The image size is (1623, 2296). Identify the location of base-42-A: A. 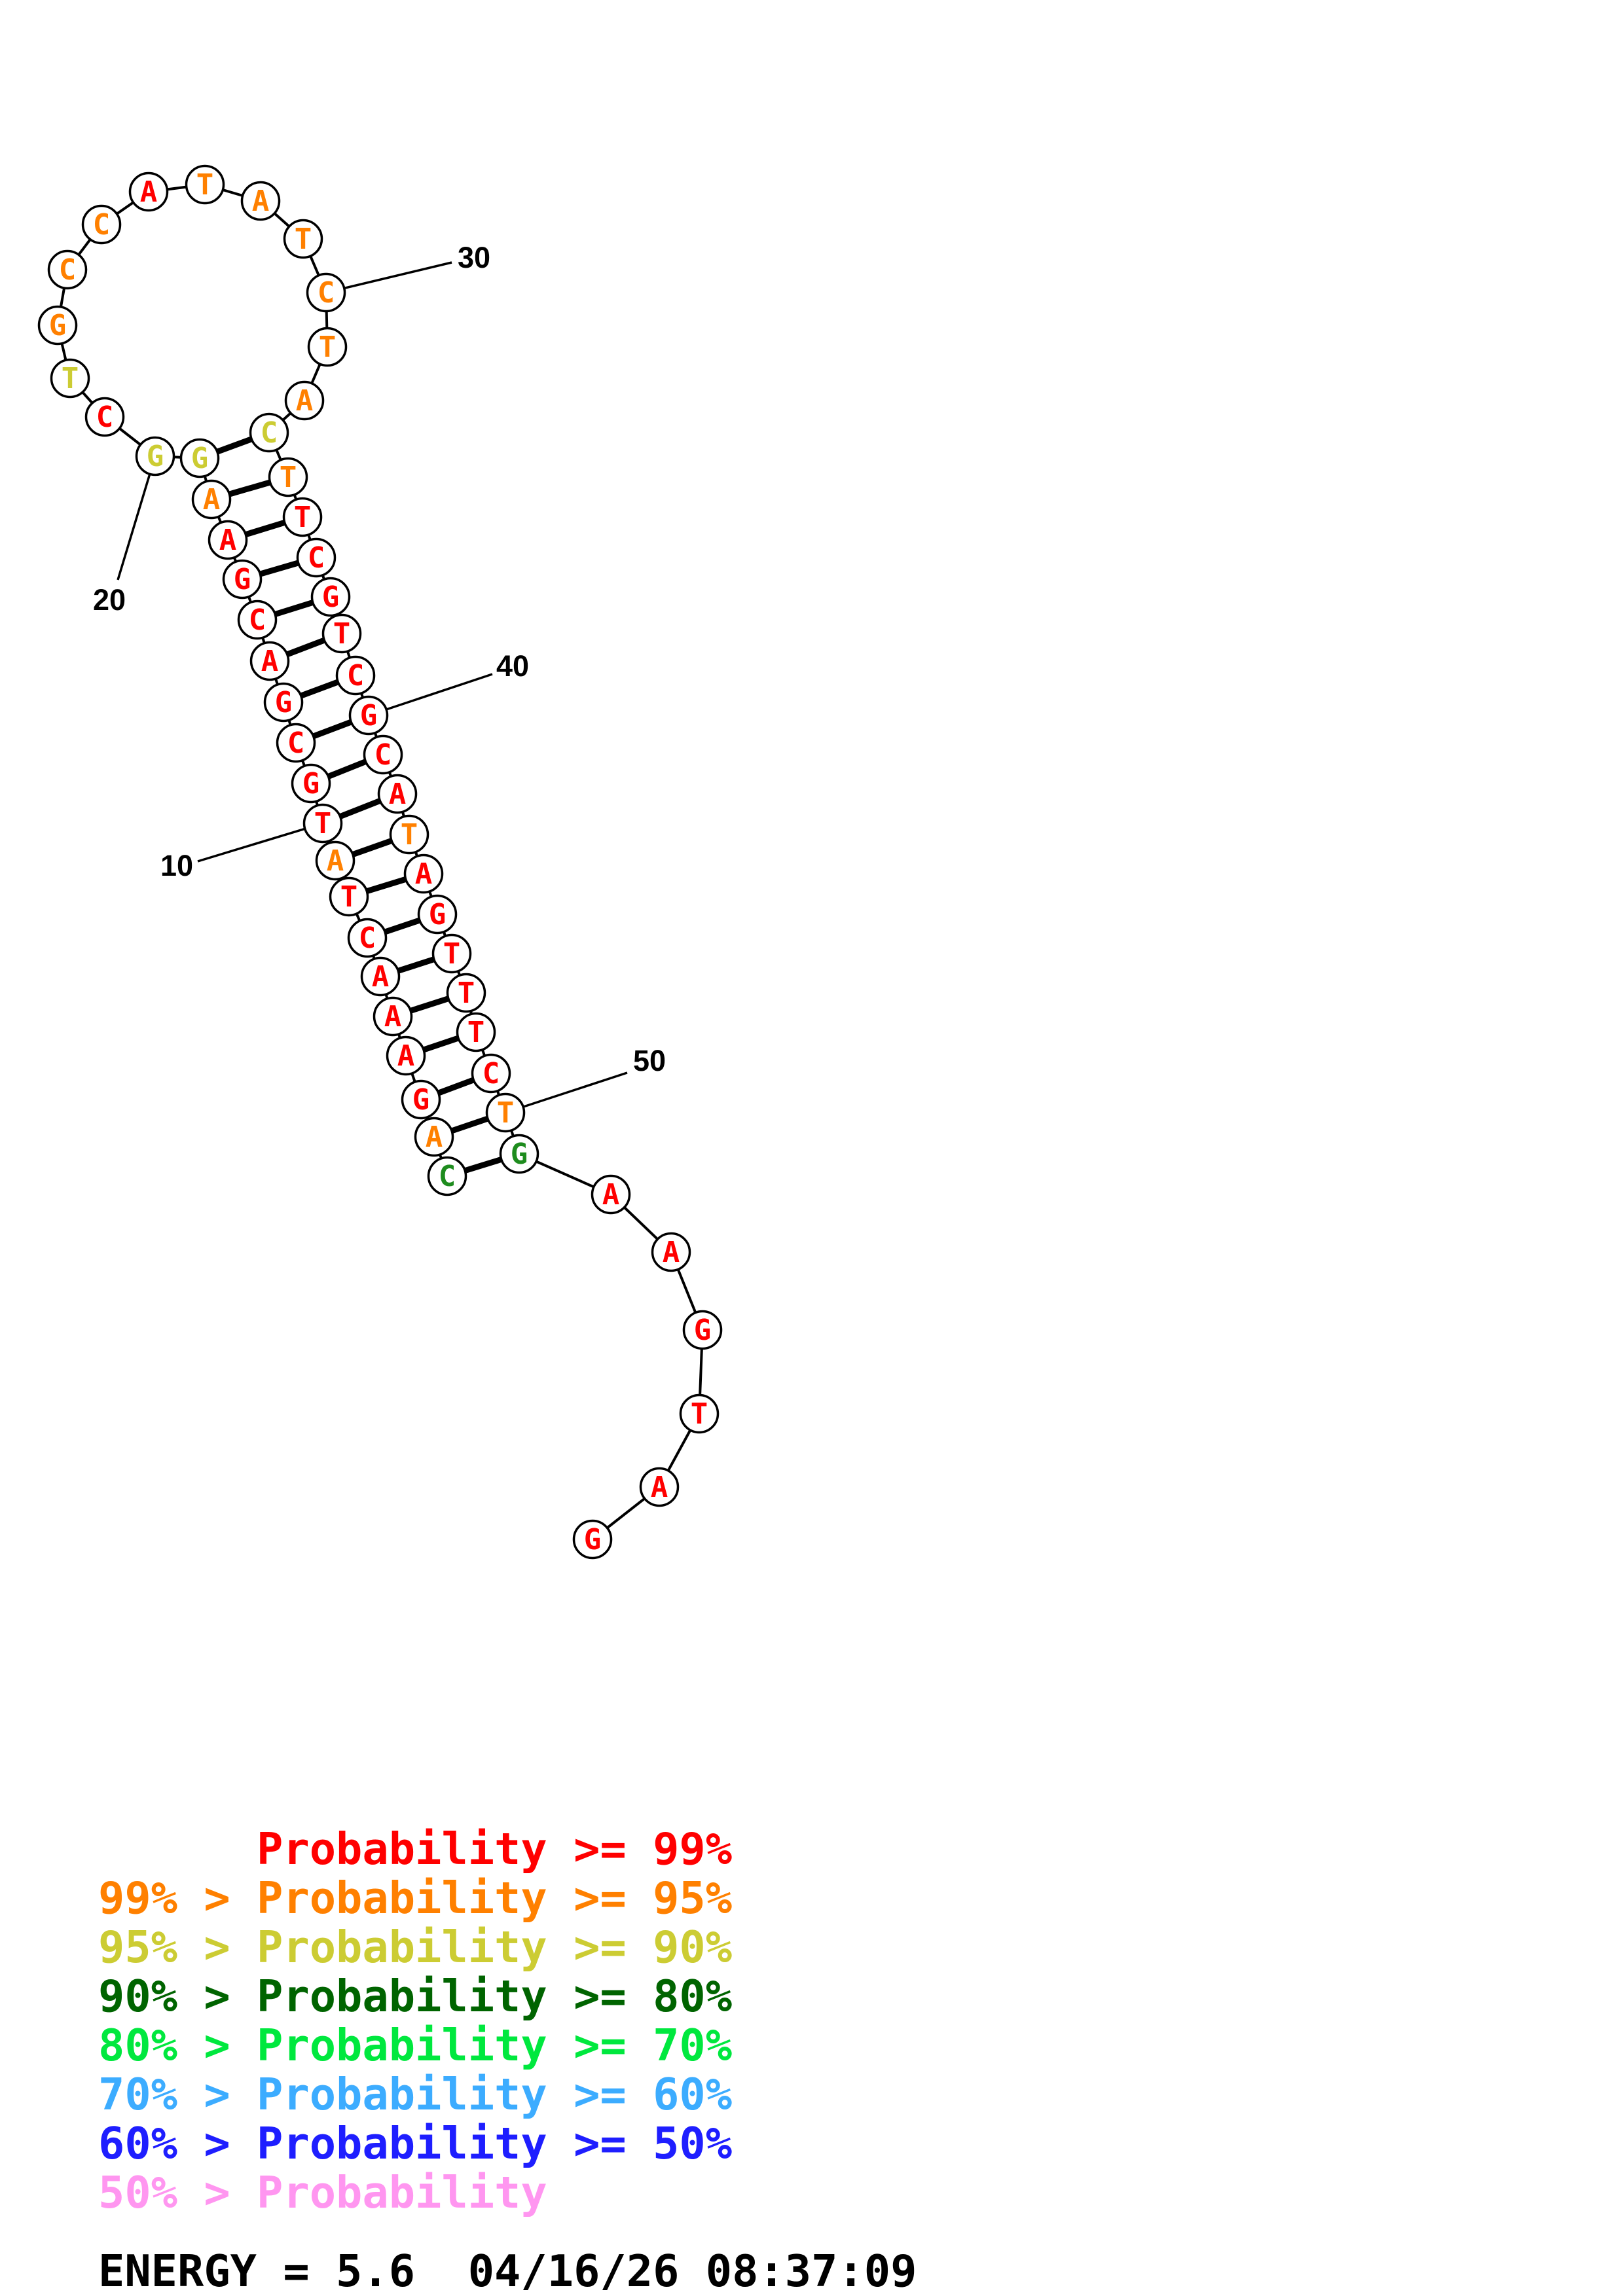
(397, 794).